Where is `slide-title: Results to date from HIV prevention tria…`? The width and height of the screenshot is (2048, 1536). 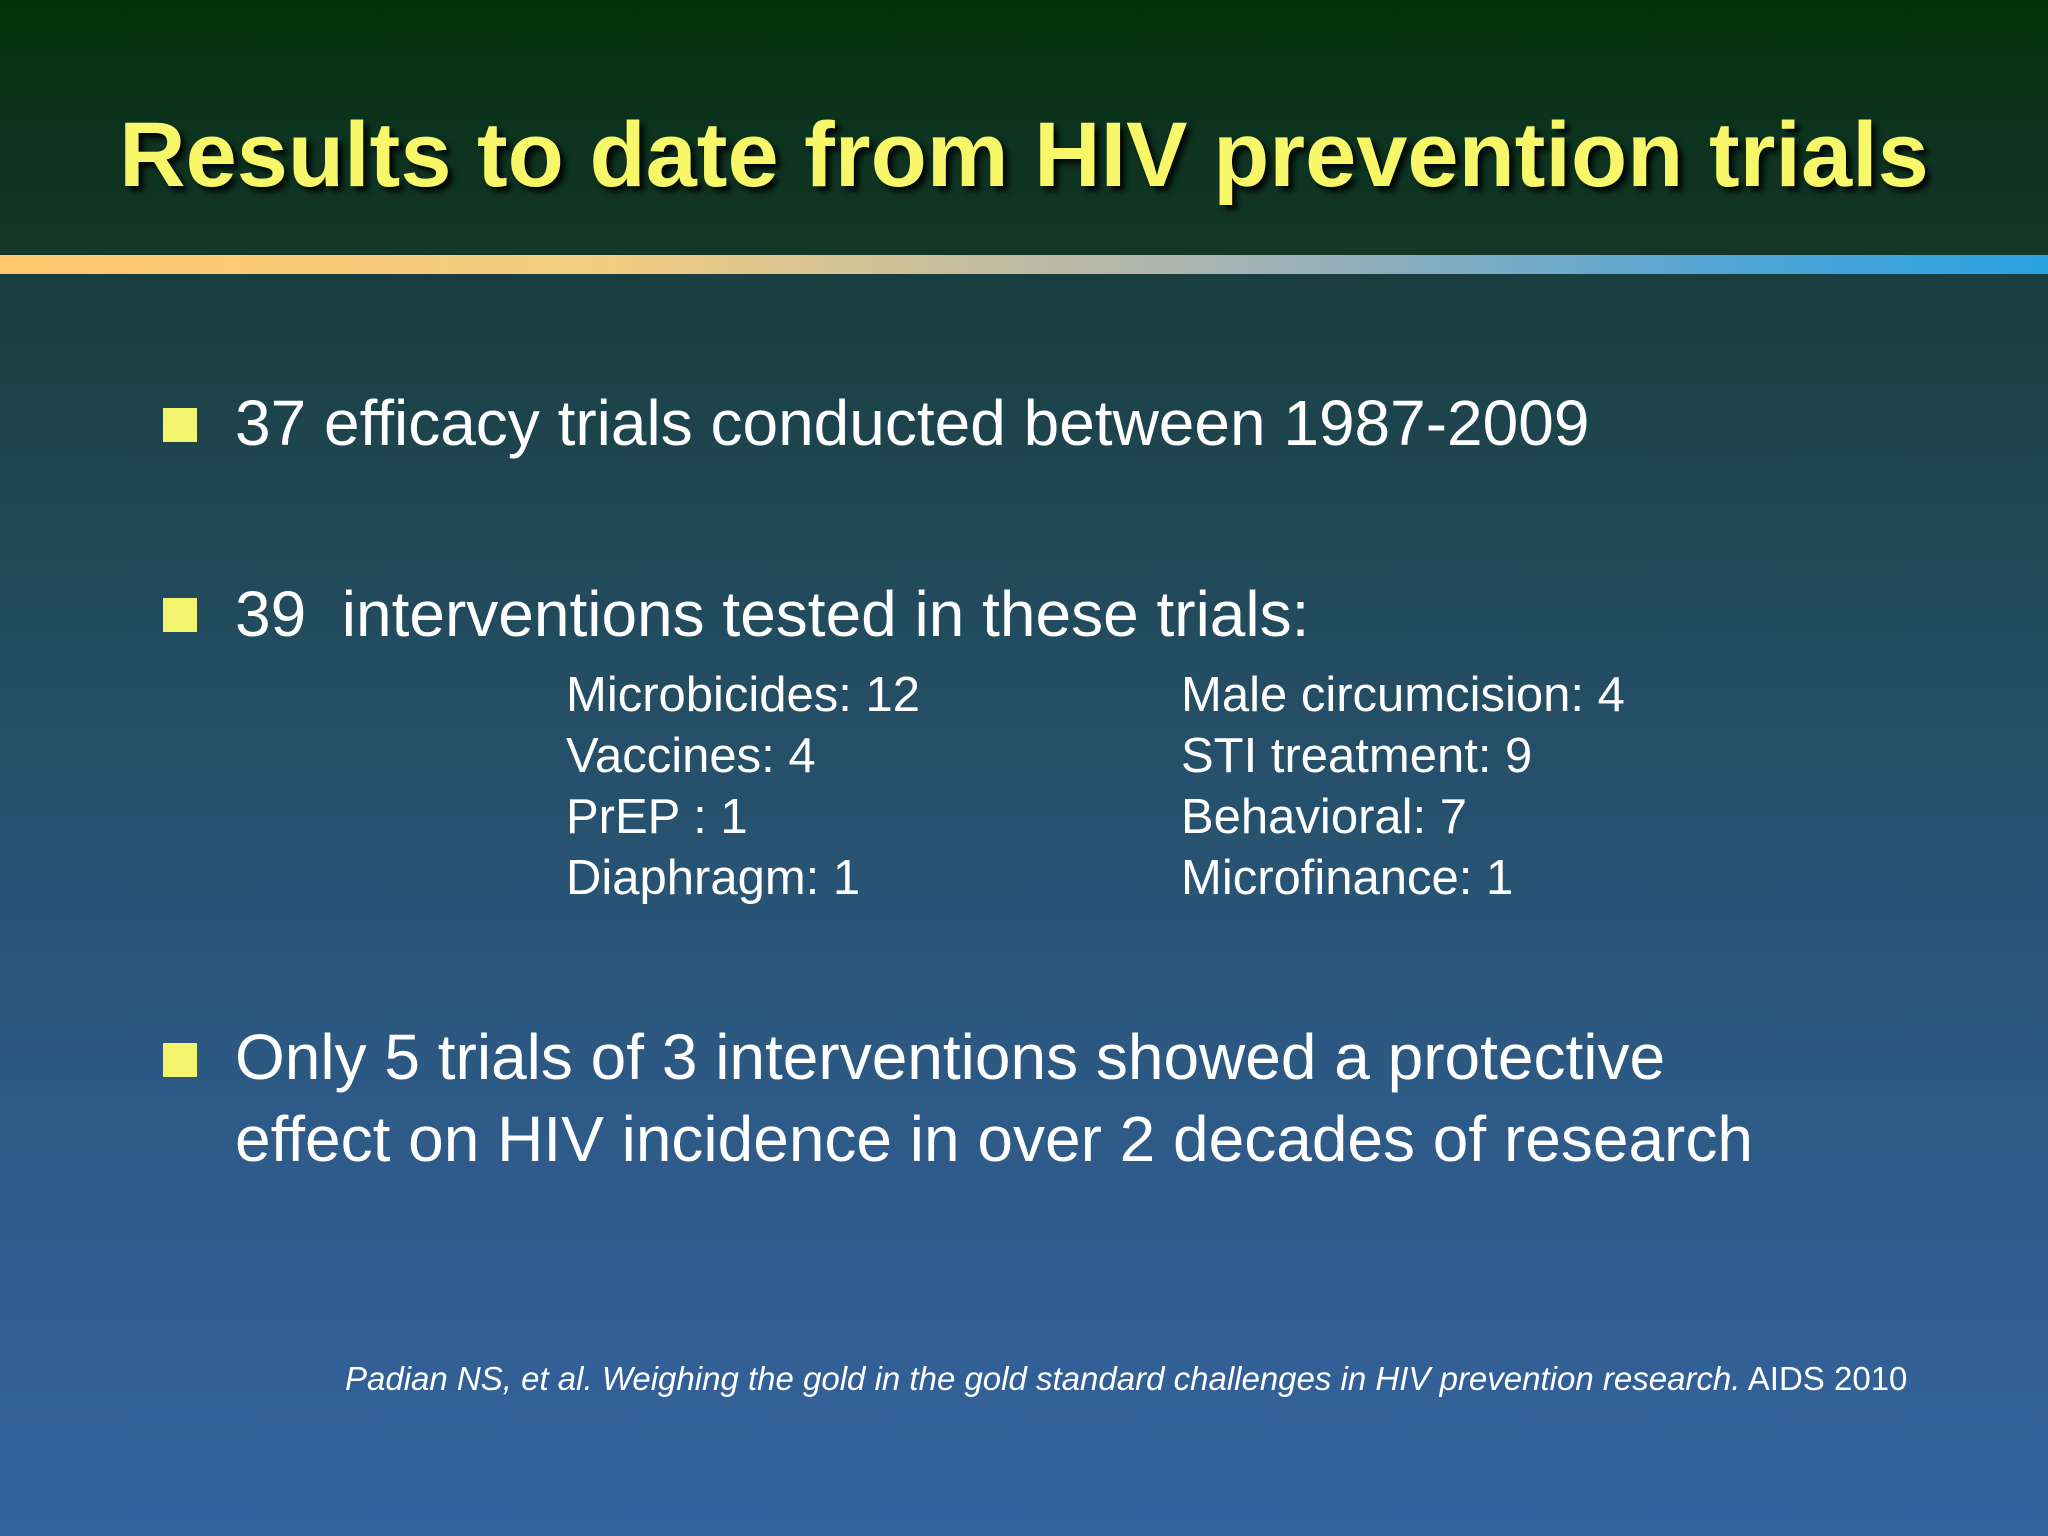 slide-title: Results to date from HIV prevention tria… is located at coordinates (1024, 155).